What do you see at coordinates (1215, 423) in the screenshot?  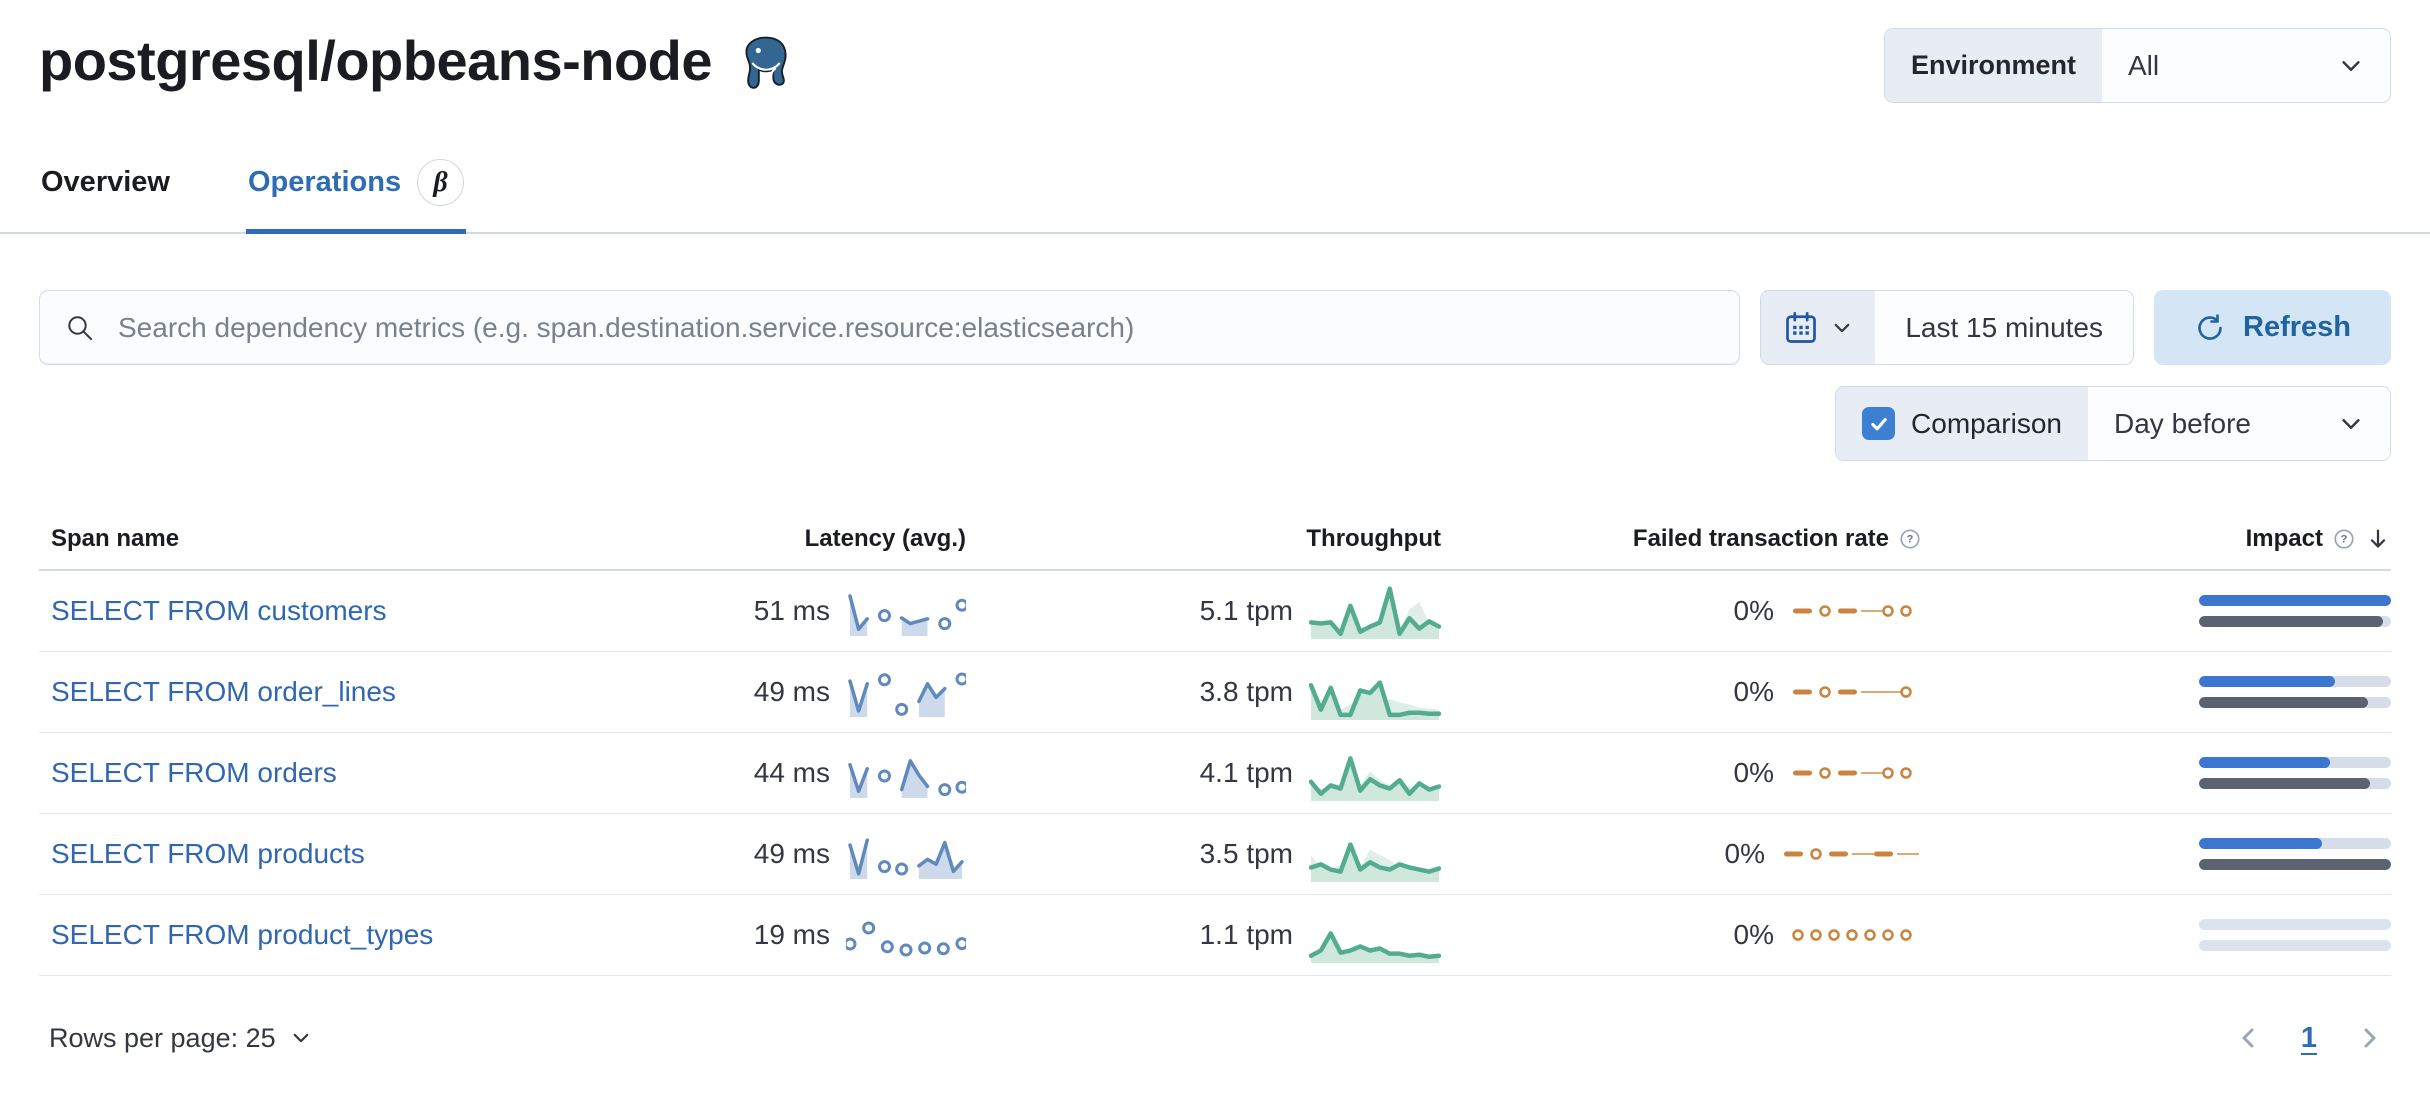 I see `comparison-row: Comparison Day before` at bounding box center [1215, 423].